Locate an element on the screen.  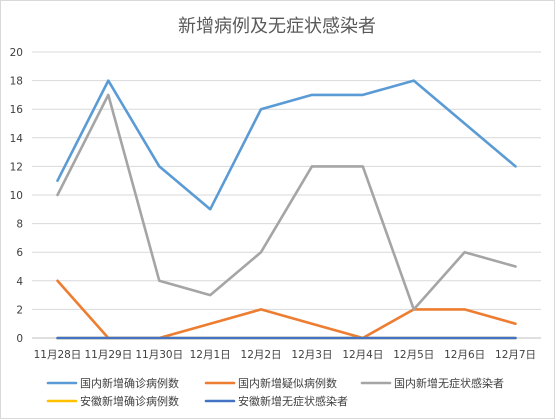
x-tick-label: 11月28日 is located at coordinates (58, 355).